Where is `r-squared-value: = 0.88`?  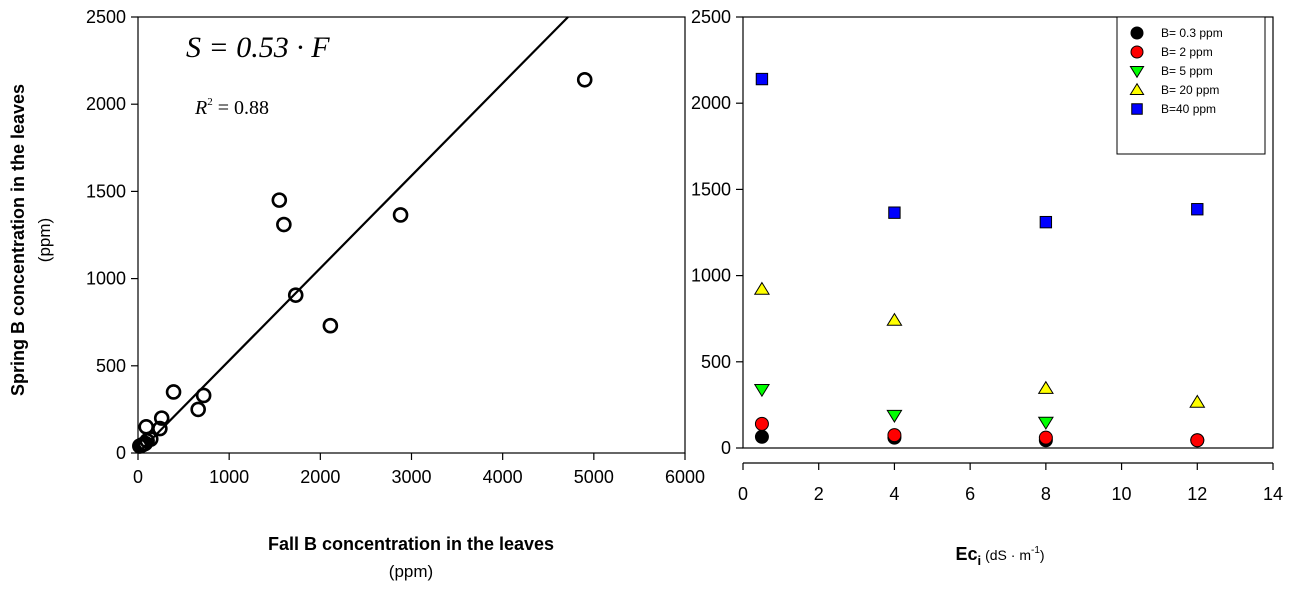 r-squared-value: = 0.88 is located at coordinates (241, 108).